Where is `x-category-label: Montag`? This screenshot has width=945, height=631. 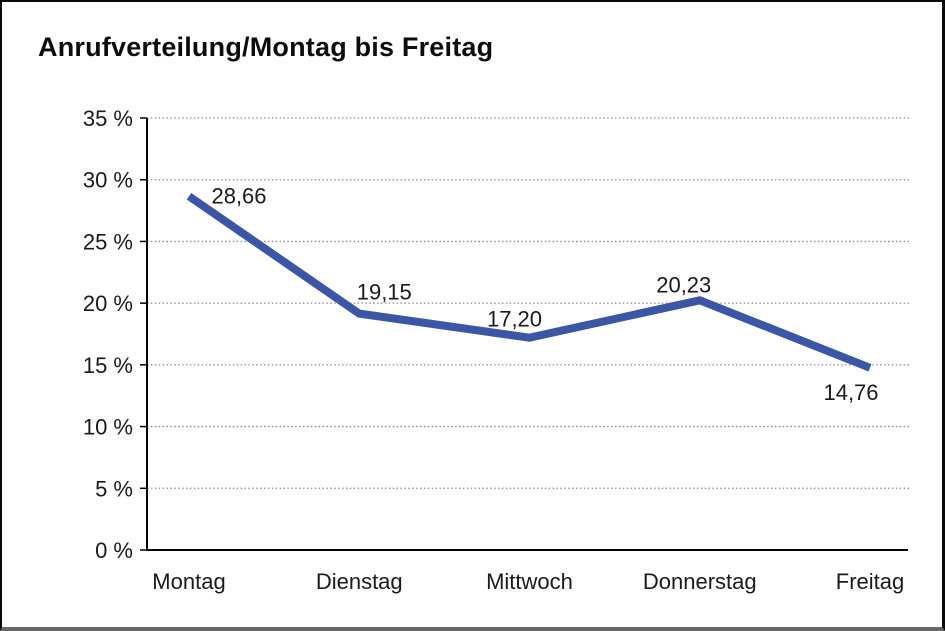
x-category-label: Montag is located at coordinates (188, 581).